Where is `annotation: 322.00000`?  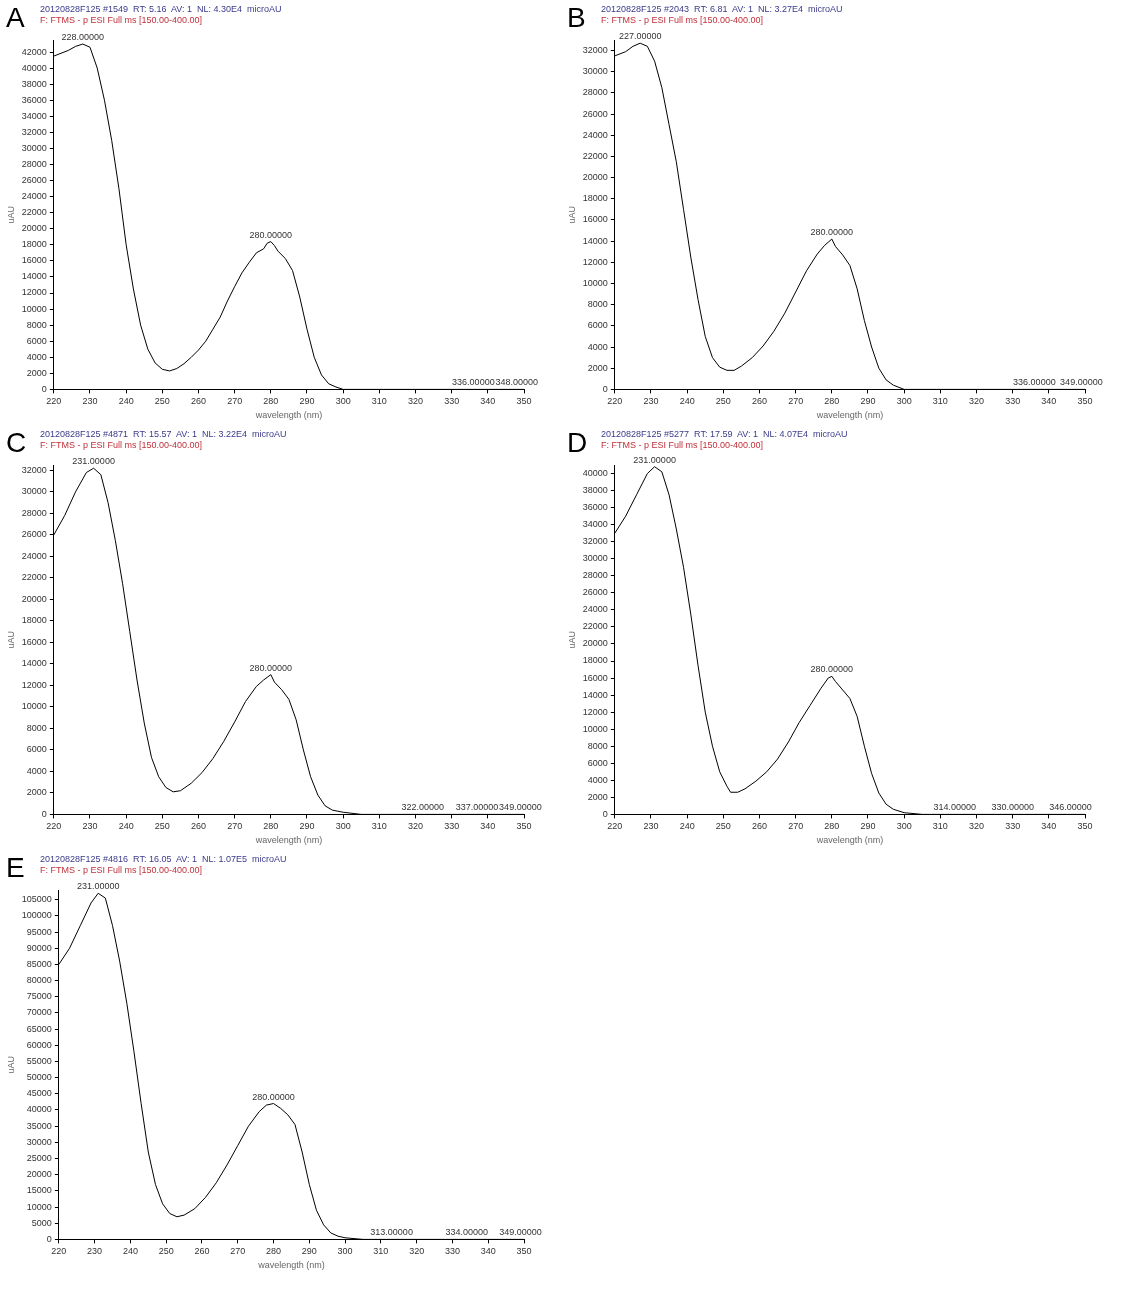 annotation: 322.00000 is located at coordinates (423, 807).